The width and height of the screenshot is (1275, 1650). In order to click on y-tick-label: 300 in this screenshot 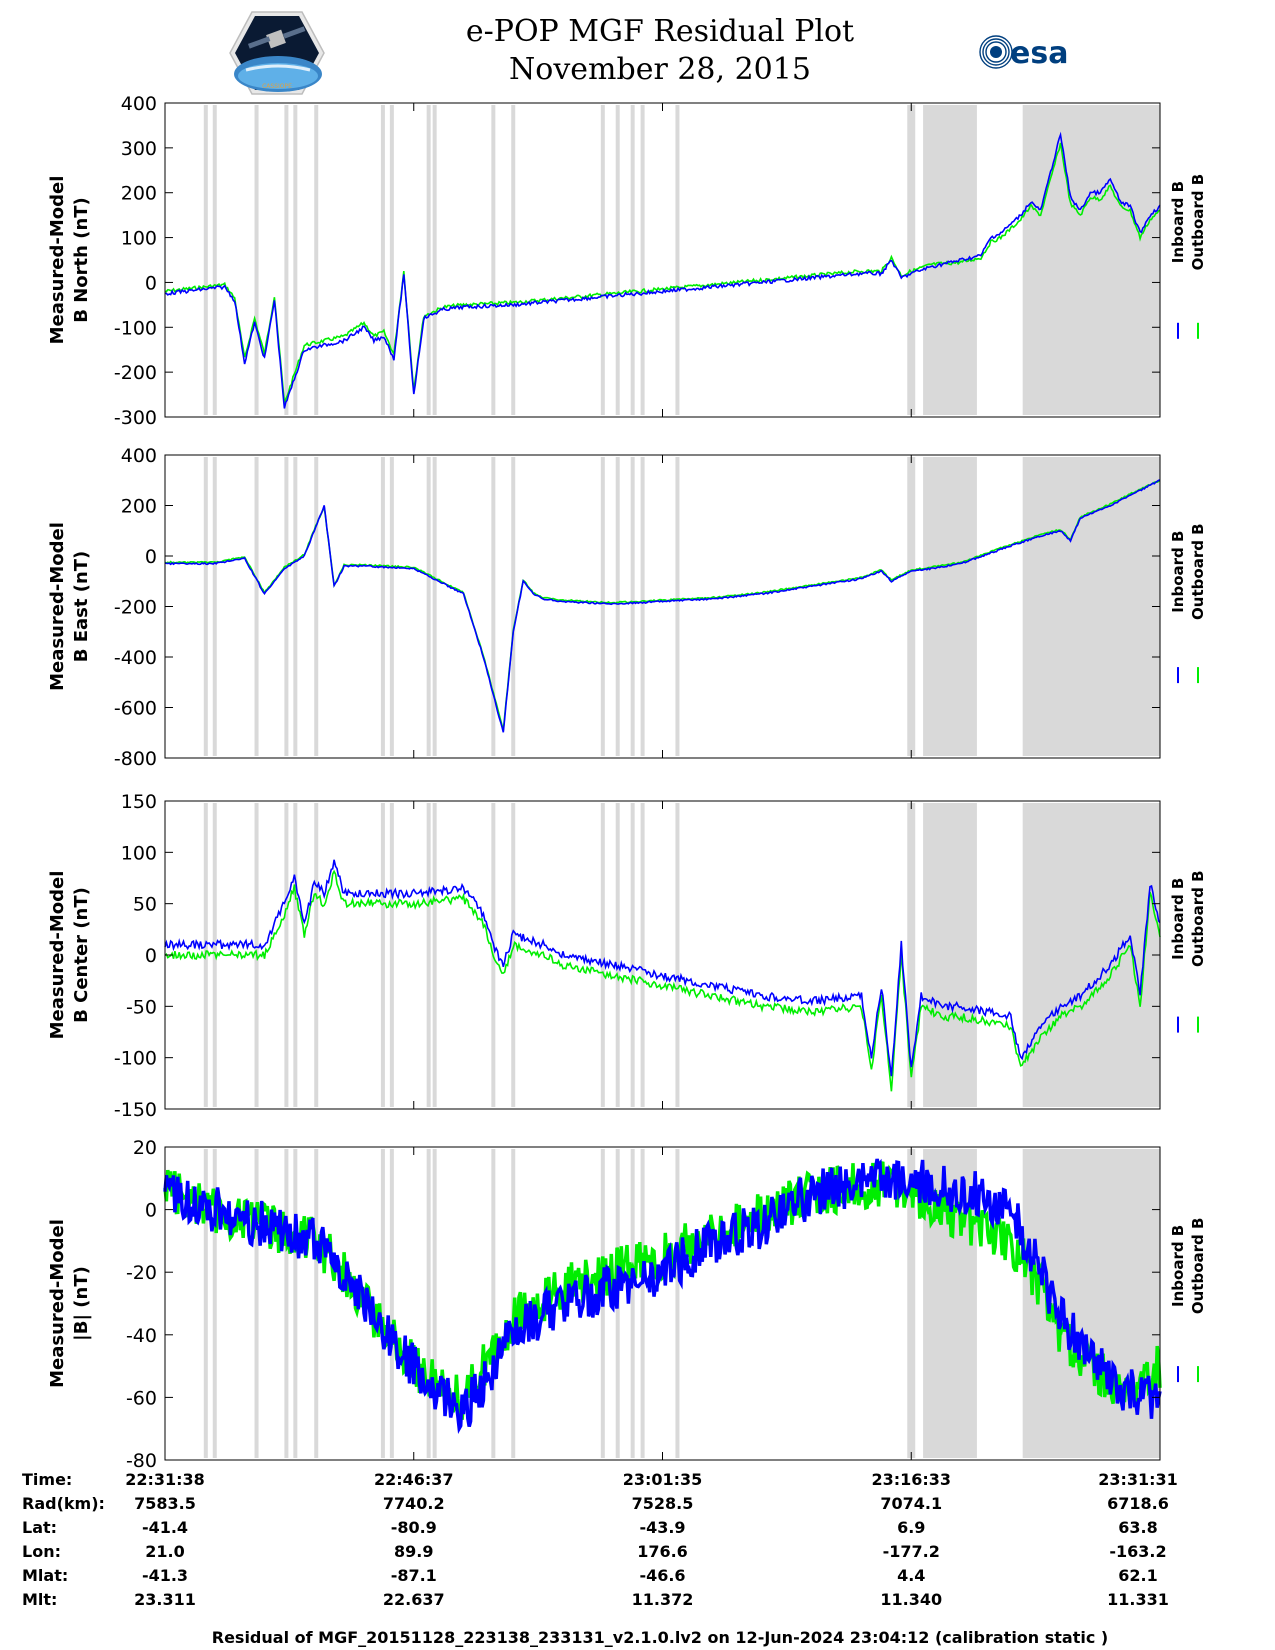, I will do `click(139, 149)`.